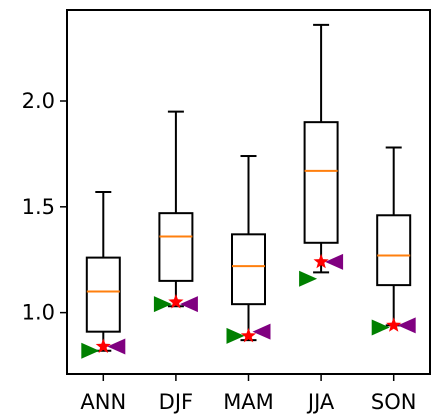 This screenshot has height=417, width=433. I want to click on y-tick-label: 1.0, so click(38, 313).